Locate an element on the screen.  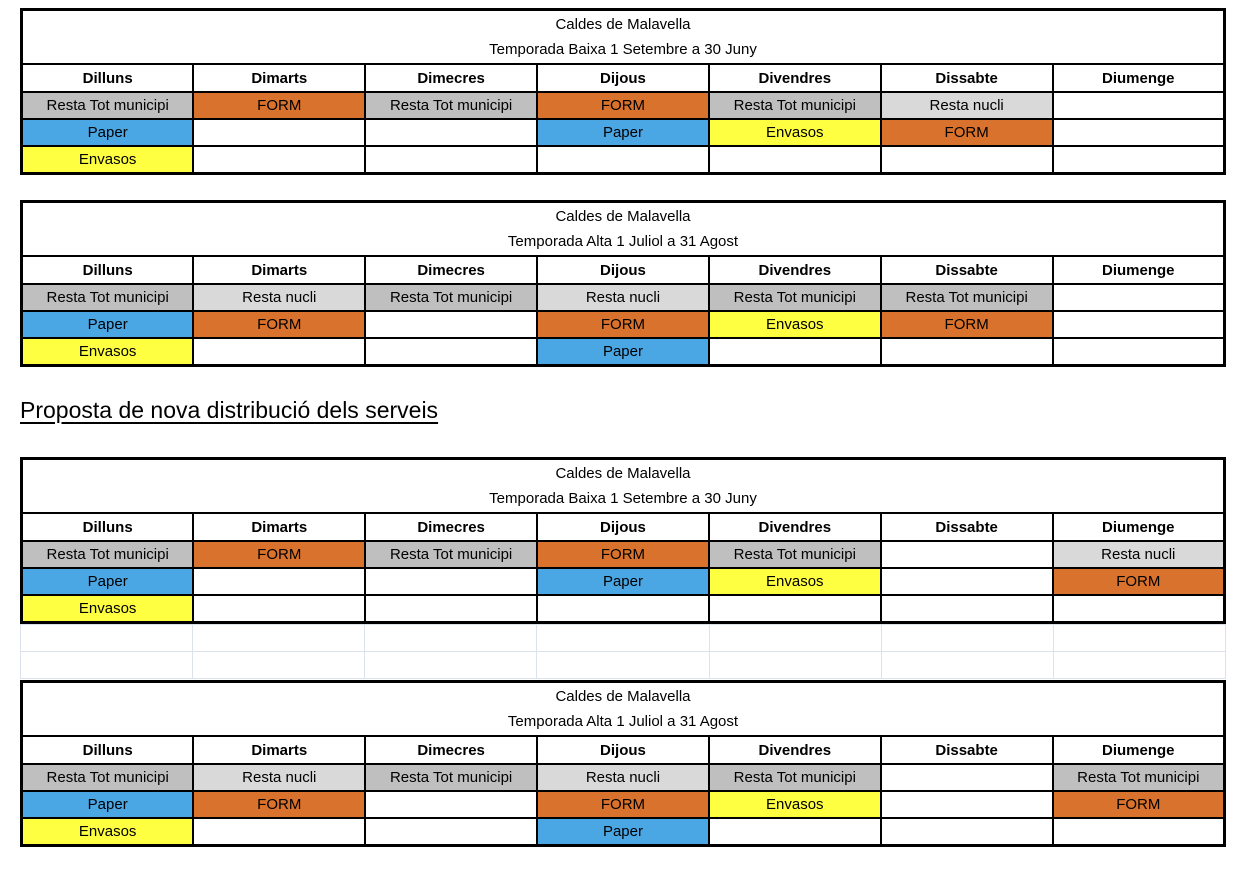
schedule-cell-dissabte-r1: Resta Tot municipi is located at coordinates (966, 297).